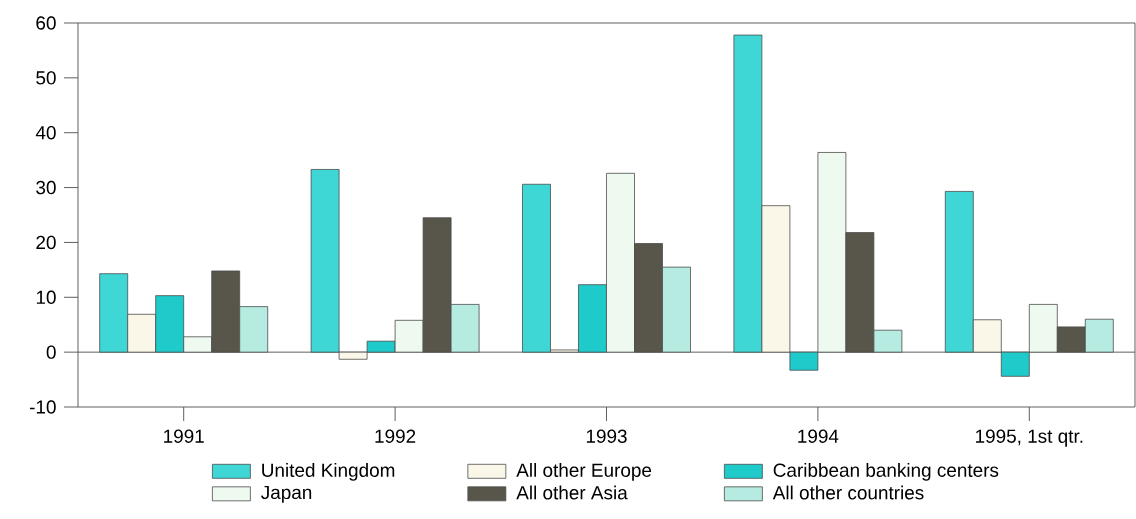 Image resolution: width=1136 pixels, height=519 pixels. What do you see at coordinates (848, 492) in the screenshot?
I see `legend-label: All other countries` at bounding box center [848, 492].